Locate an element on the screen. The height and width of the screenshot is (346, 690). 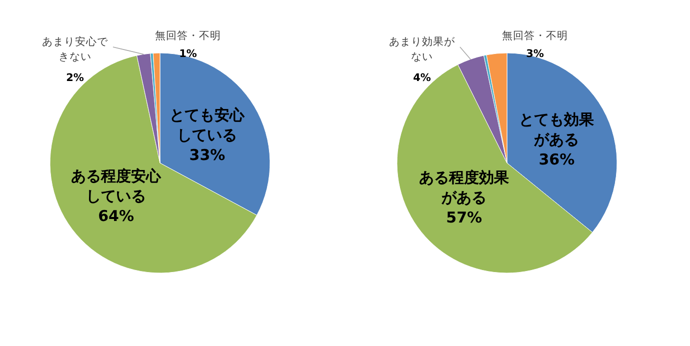
slice-label: とても効果がある is located at coordinates (557, 129).